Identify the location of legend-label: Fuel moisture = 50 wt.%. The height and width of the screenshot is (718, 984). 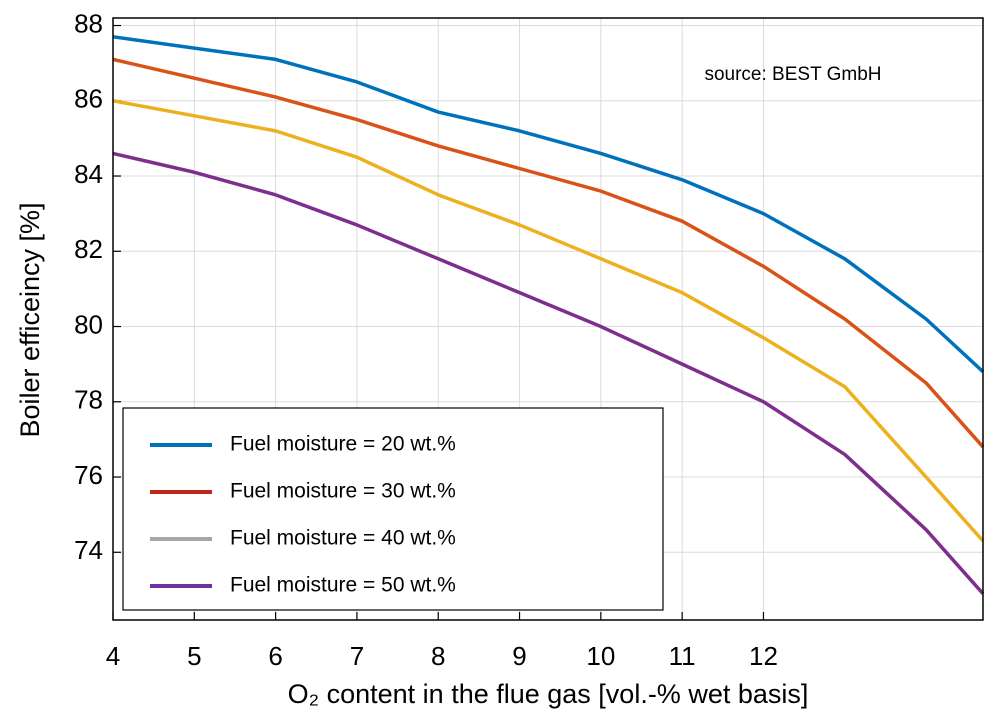
(343, 585).